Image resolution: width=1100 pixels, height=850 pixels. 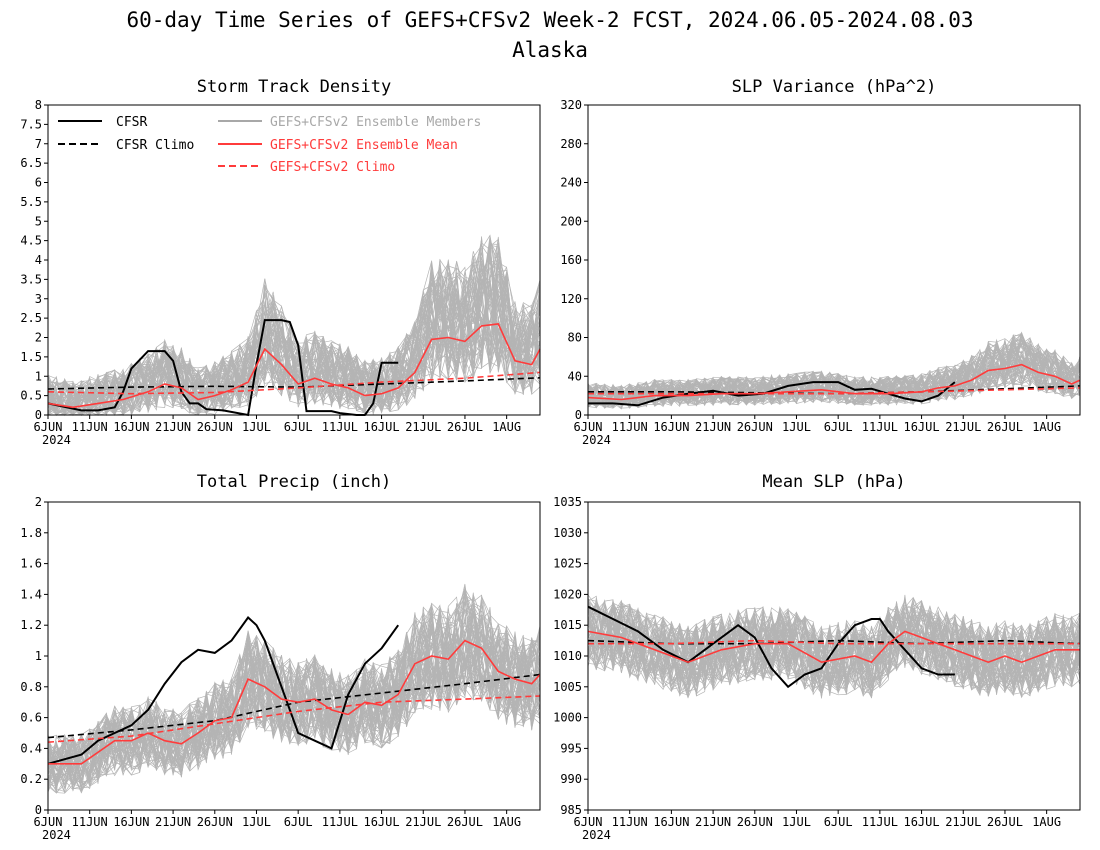 What do you see at coordinates (567, 656) in the screenshot?
I see `y-tick-label: 1010` at bounding box center [567, 656].